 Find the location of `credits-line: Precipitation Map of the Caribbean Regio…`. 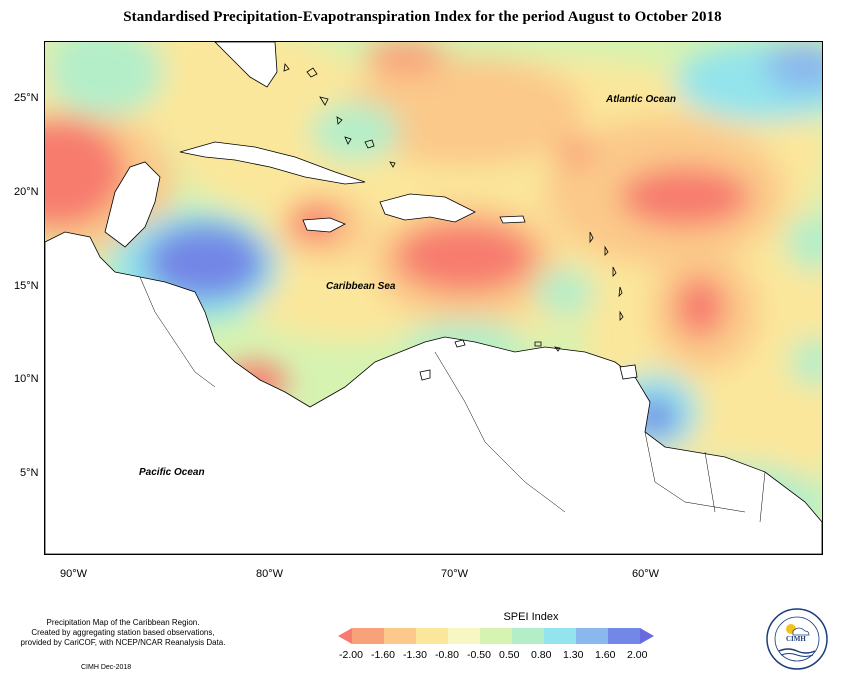

credits-line: Precipitation Map of the Caribbean Regio… is located at coordinates (123, 622).